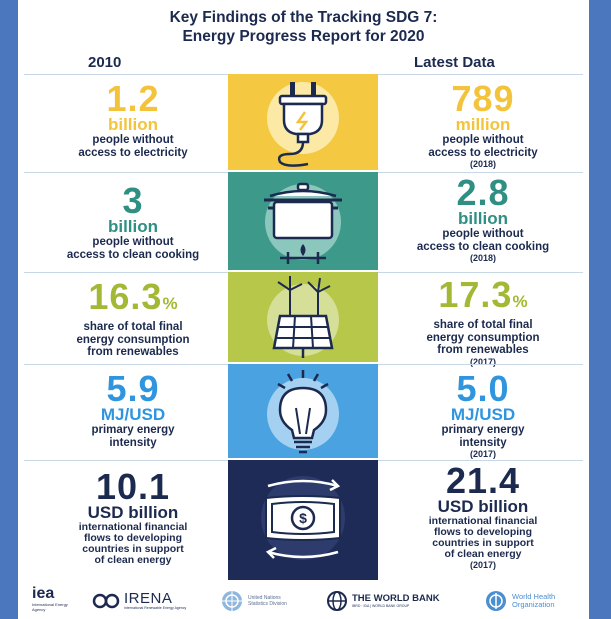  What do you see at coordinates (148, 598) in the screenshot?
I see `irena-logo-text: IRENA` at bounding box center [148, 598].